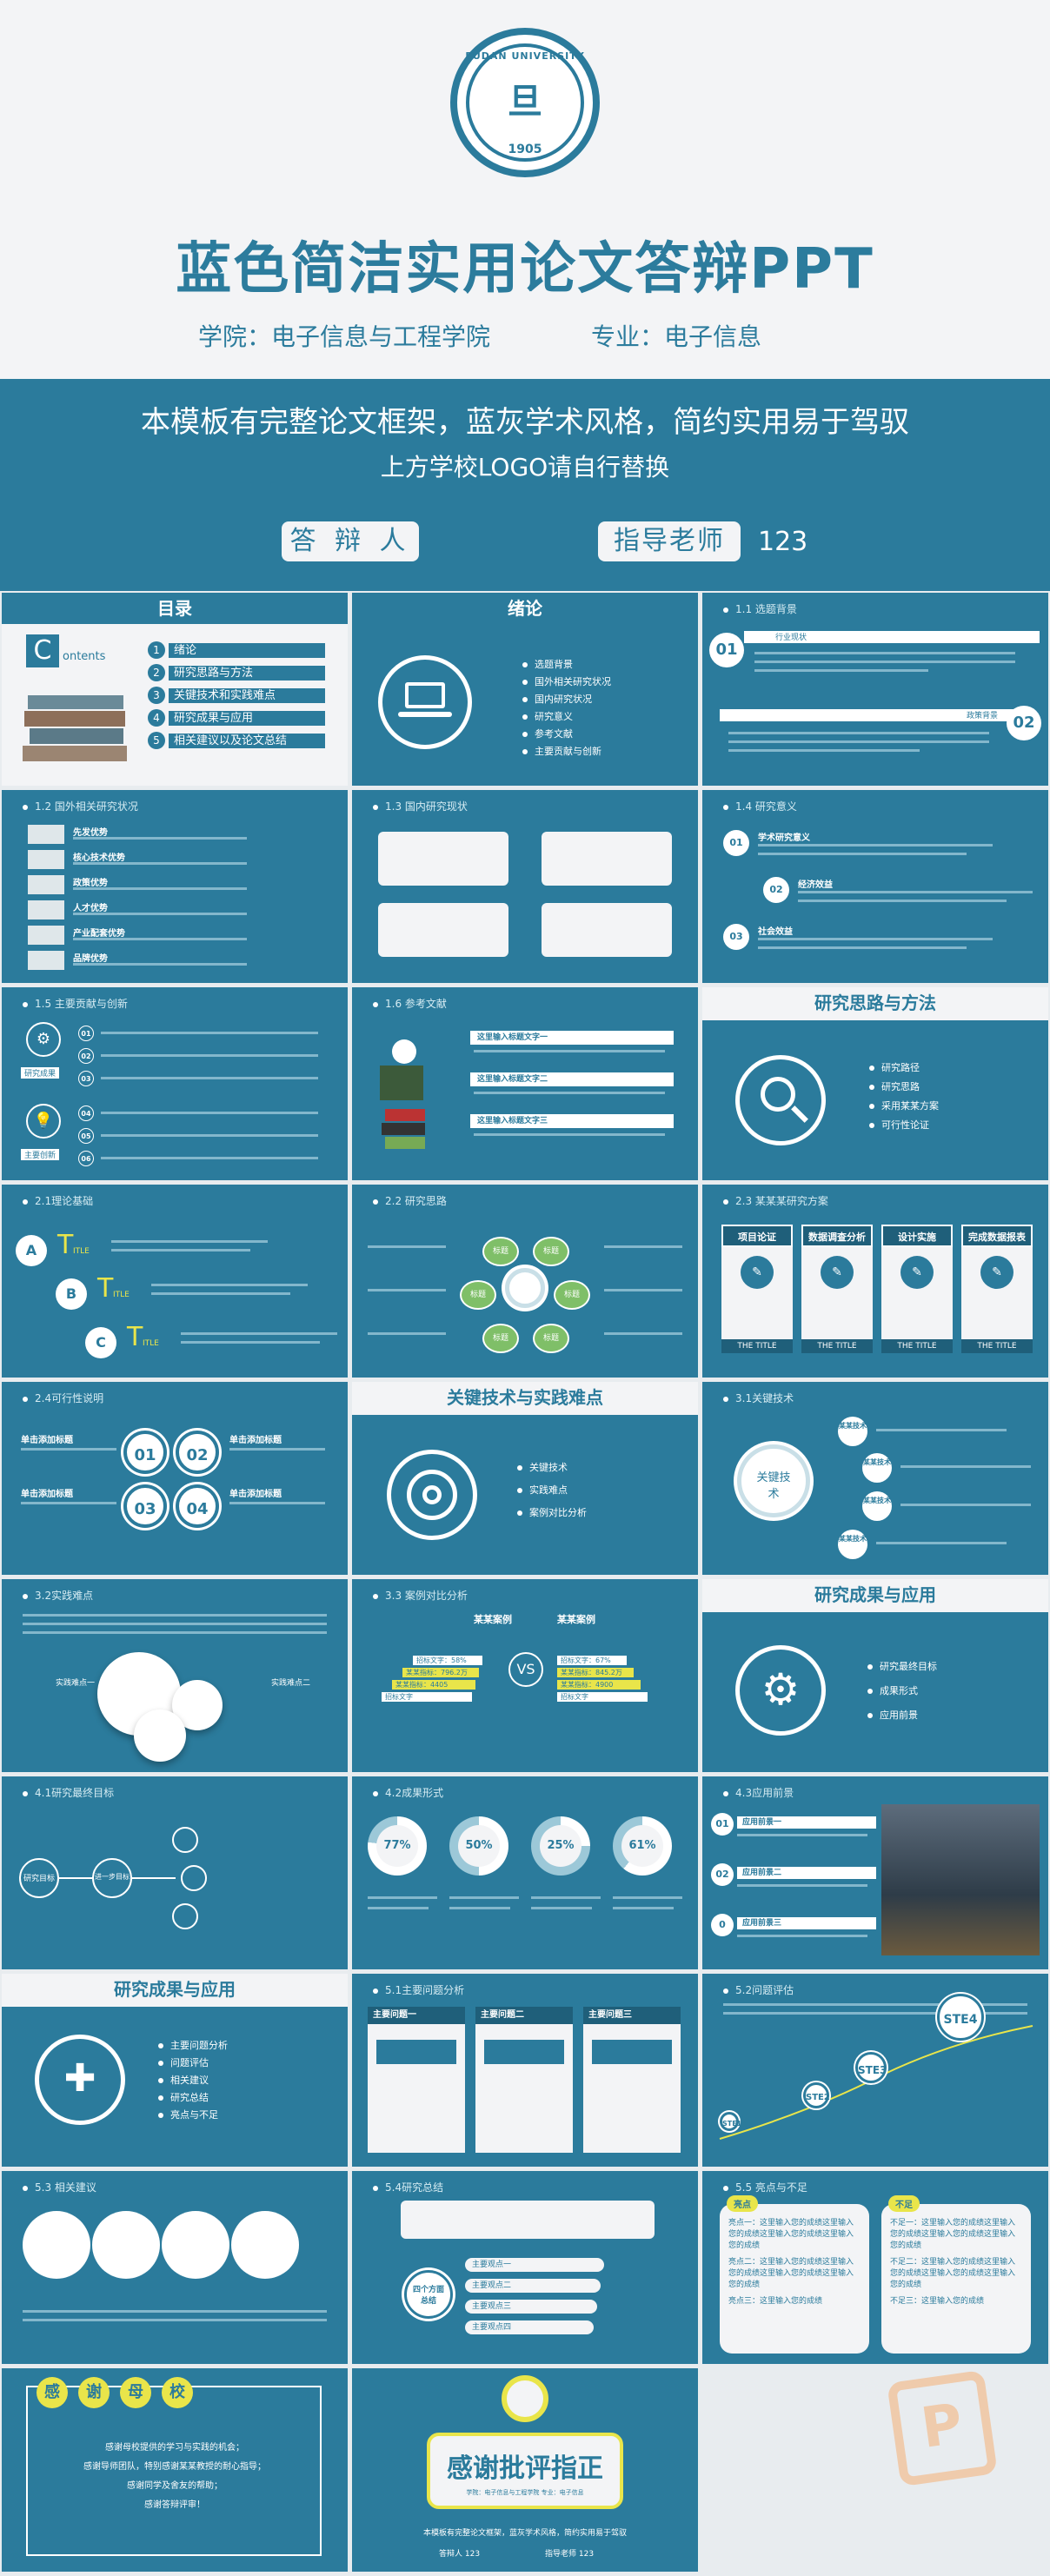  What do you see at coordinates (775, 1200) in the screenshot?
I see `slide-heading: 2.3 某某某研究方案` at bounding box center [775, 1200].